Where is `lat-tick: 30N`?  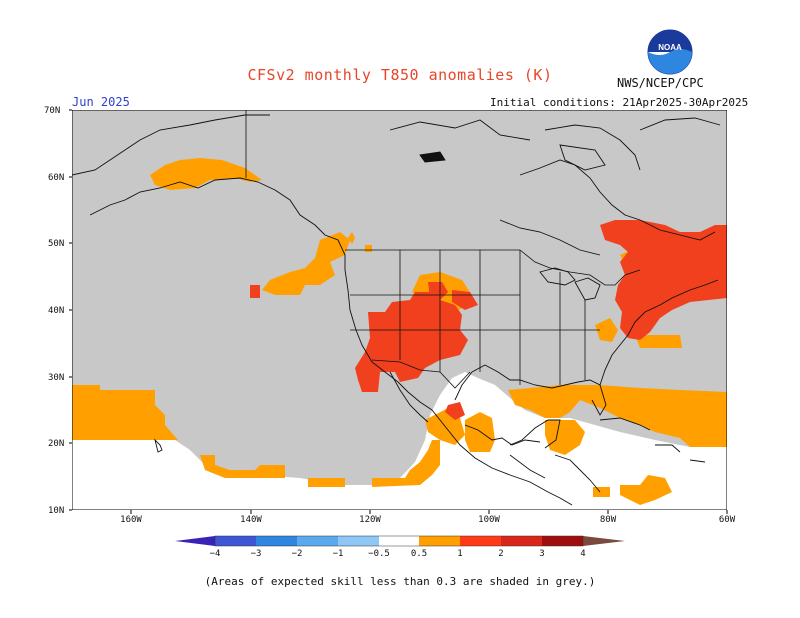 lat-tick: 30N is located at coordinates (60, 378).